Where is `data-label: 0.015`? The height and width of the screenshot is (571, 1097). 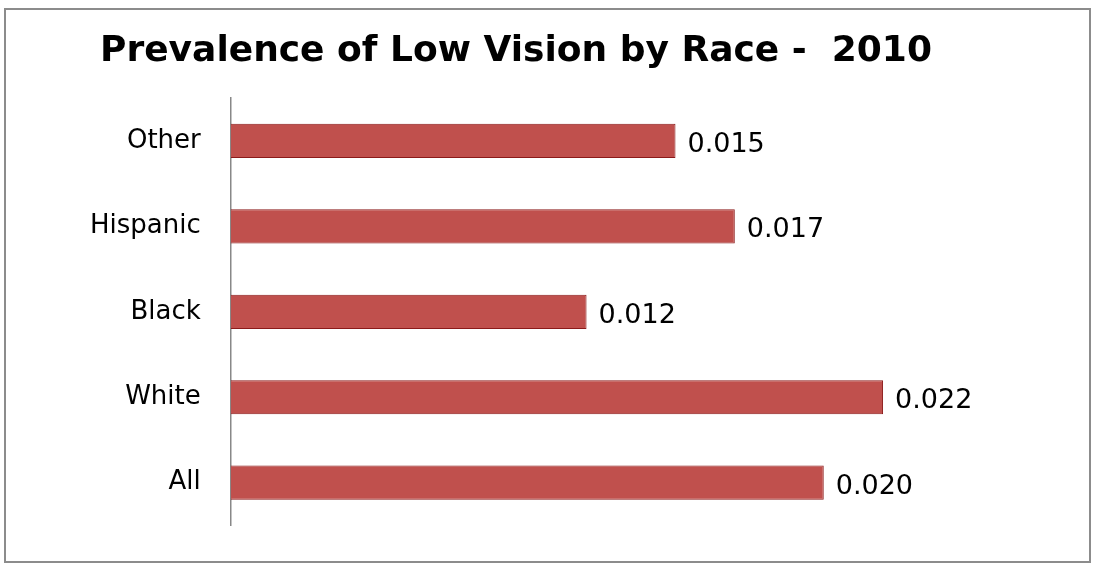 data-label: 0.015 is located at coordinates (726, 142).